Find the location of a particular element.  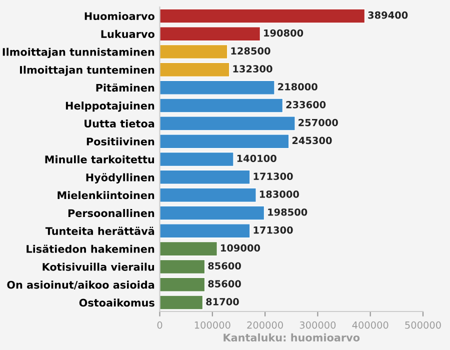

data-label: 140100 is located at coordinates (256, 158).